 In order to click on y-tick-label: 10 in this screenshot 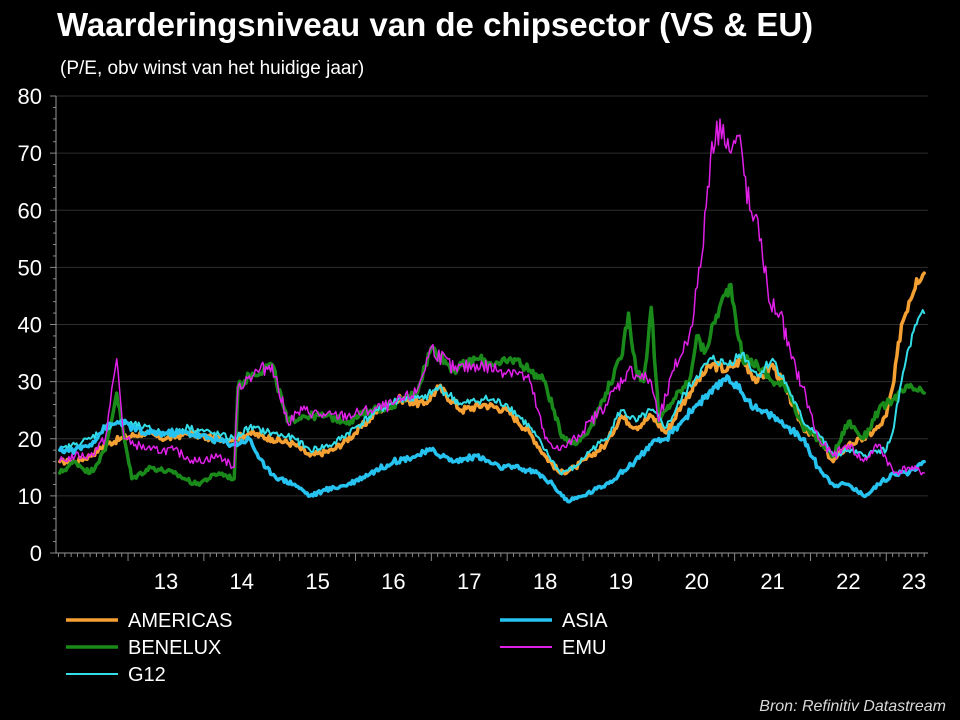, I will do `click(30, 496)`.